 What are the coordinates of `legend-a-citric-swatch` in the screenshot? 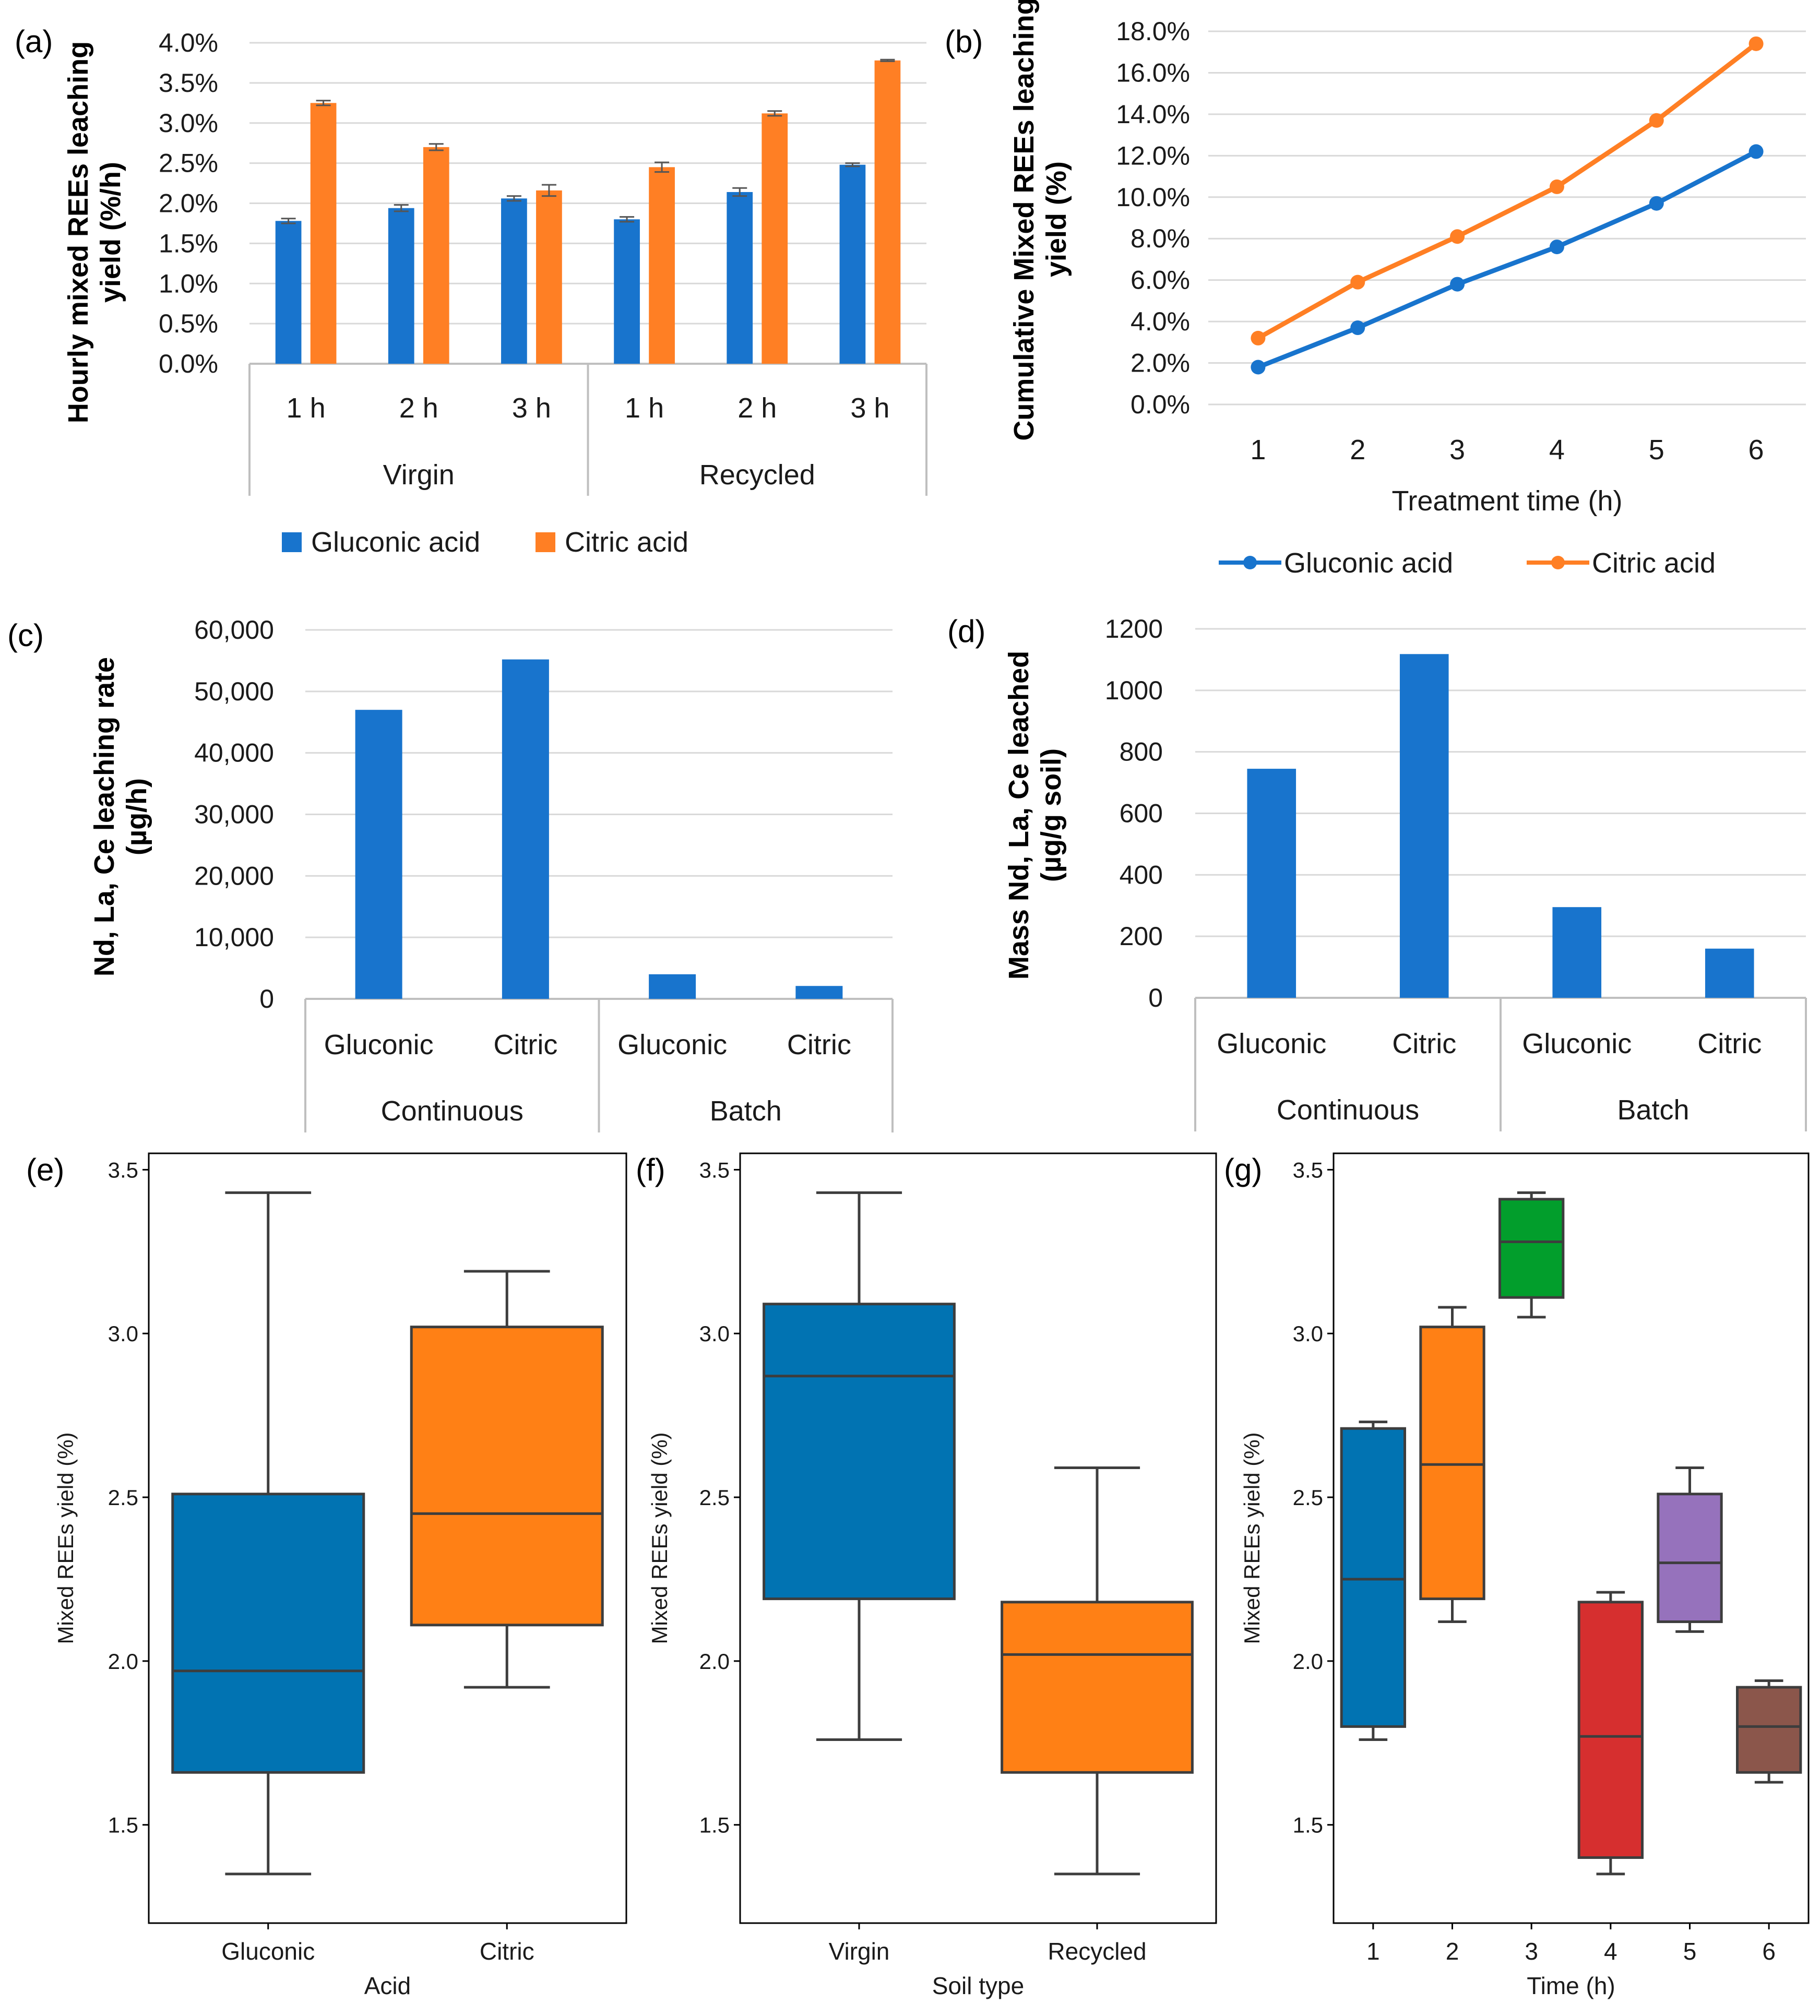 It's located at (545, 542).